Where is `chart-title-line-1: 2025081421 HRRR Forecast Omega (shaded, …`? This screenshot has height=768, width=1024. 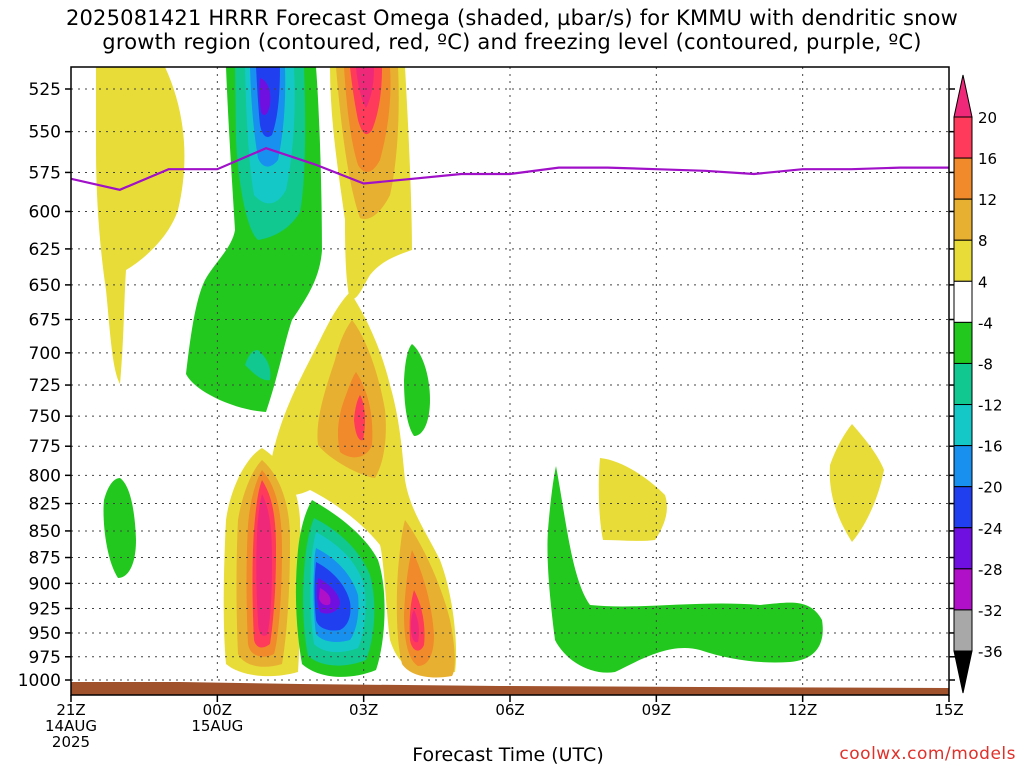 chart-title-line-1: 2025081421 HRRR Forecast Omega (shaded, … is located at coordinates (512, 18).